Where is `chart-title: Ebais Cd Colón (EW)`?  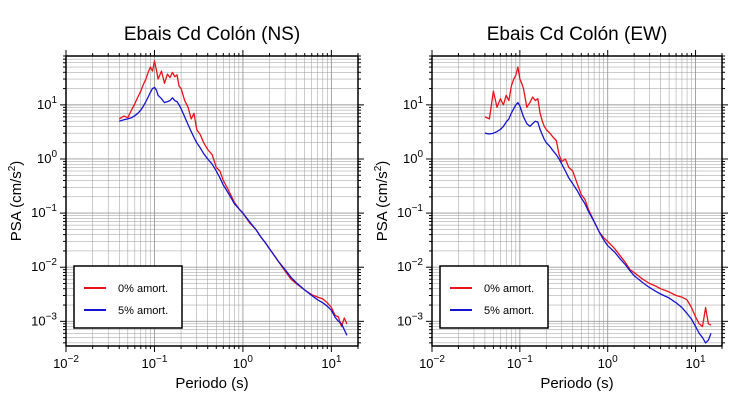 chart-title: Ebais Cd Colón (EW) is located at coordinates (577, 34).